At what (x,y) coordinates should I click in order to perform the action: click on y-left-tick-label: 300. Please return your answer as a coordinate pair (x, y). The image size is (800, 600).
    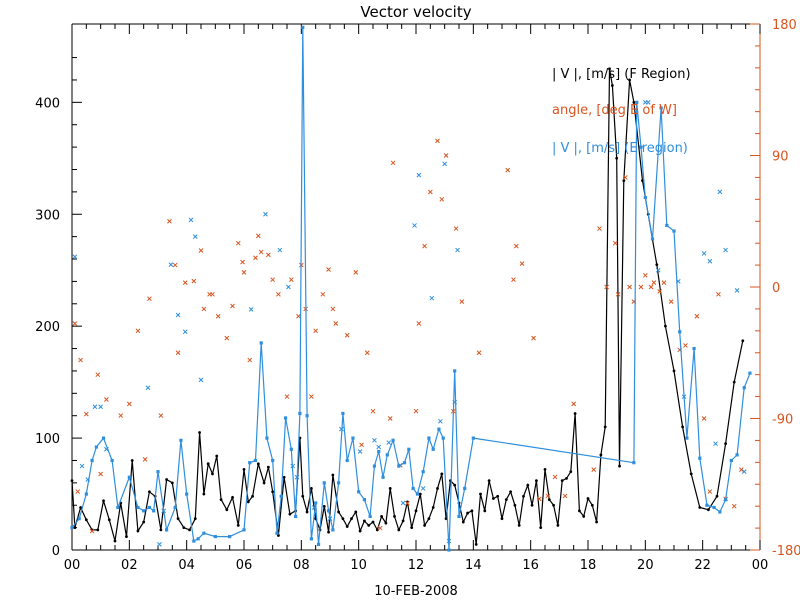
    Looking at the image, I should click on (47, 215).